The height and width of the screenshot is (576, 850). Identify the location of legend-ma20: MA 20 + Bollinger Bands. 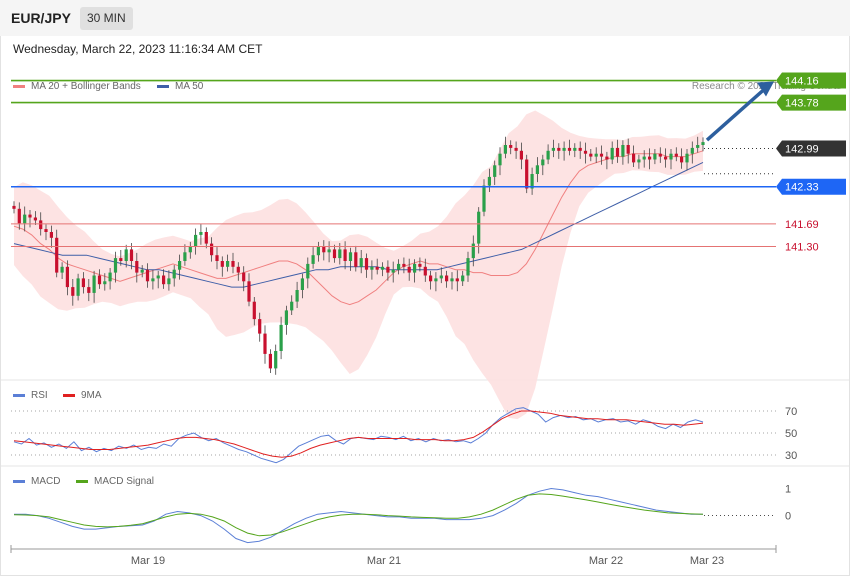
(77, 86).